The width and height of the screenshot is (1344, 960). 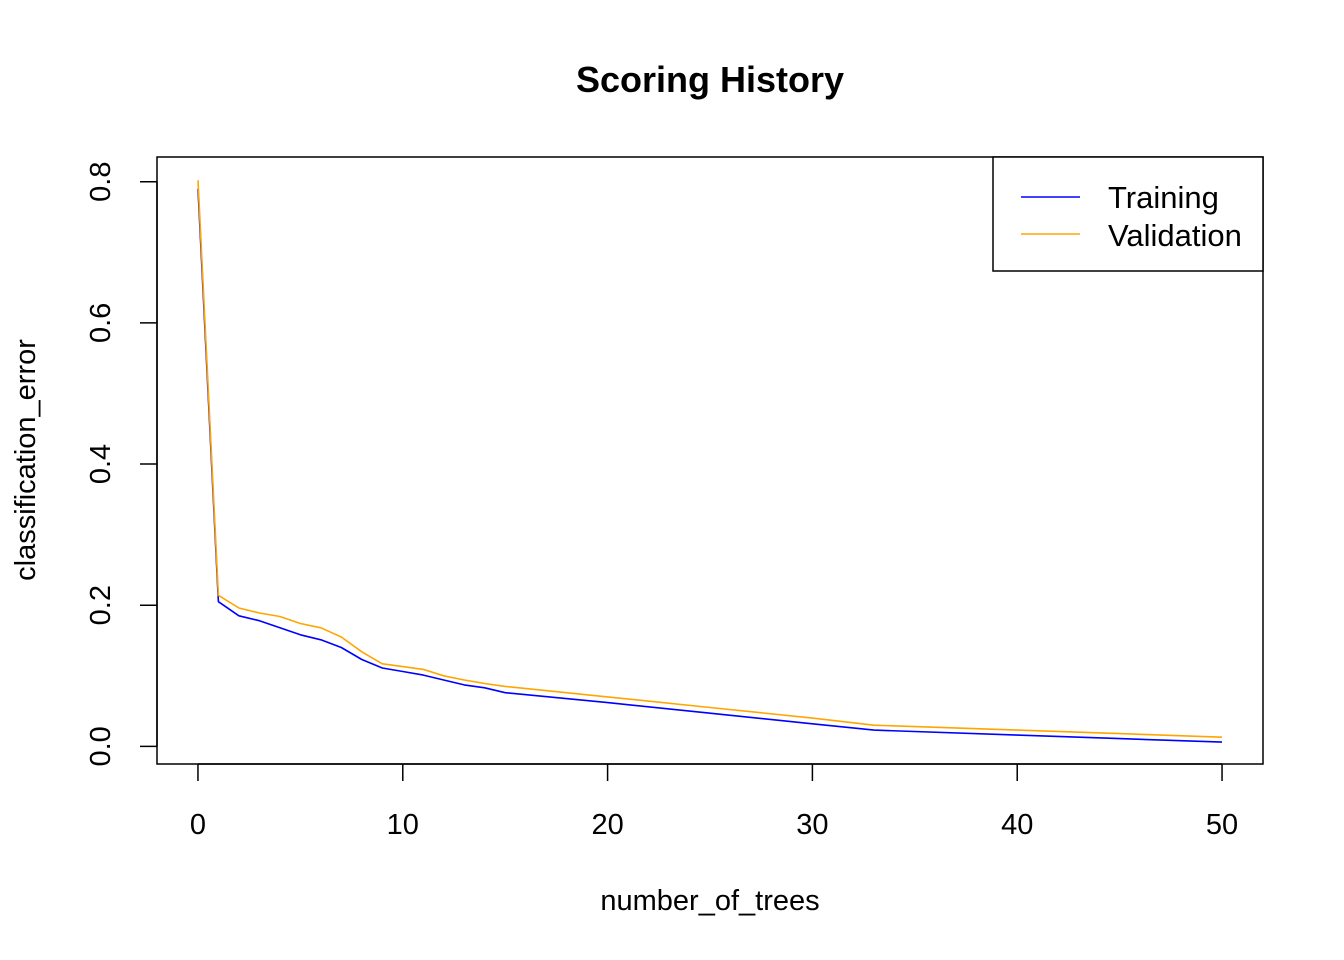 What do you see at coordinates (101, 182) in the screenshot?
I see `y-tick-label: 0.8` at bounding box center [101, 182].